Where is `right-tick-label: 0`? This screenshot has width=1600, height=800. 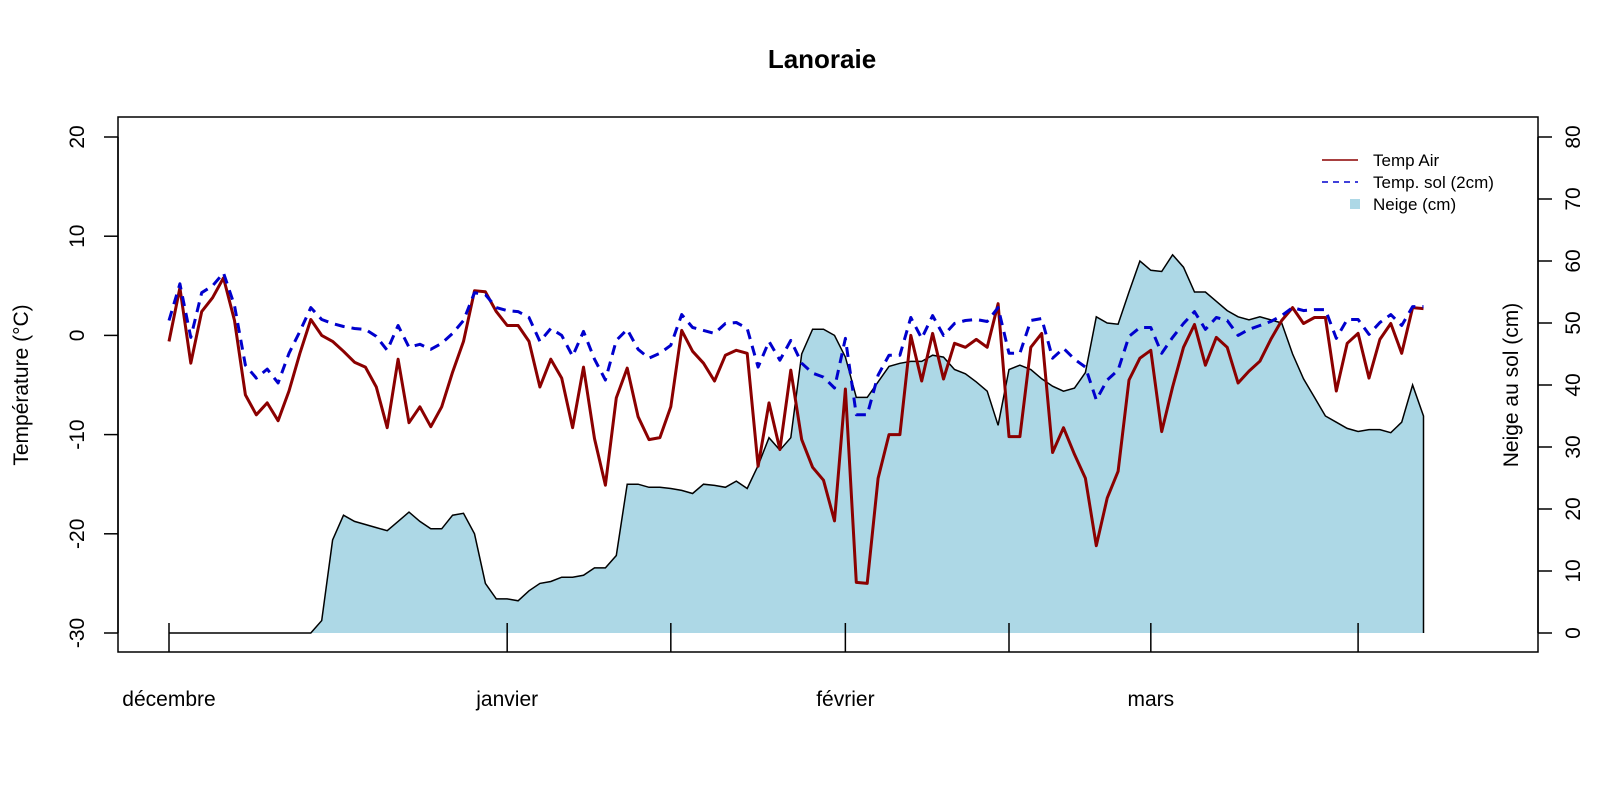 right-tick-label: 0 is located at coordinates (1573, 633).